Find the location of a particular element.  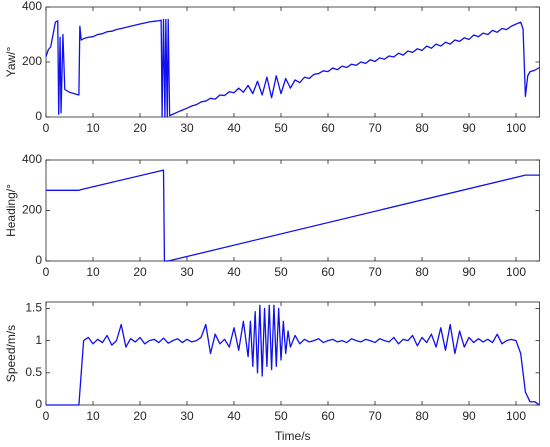

y-tick-label: 1 is located at coordinates (38, 340).